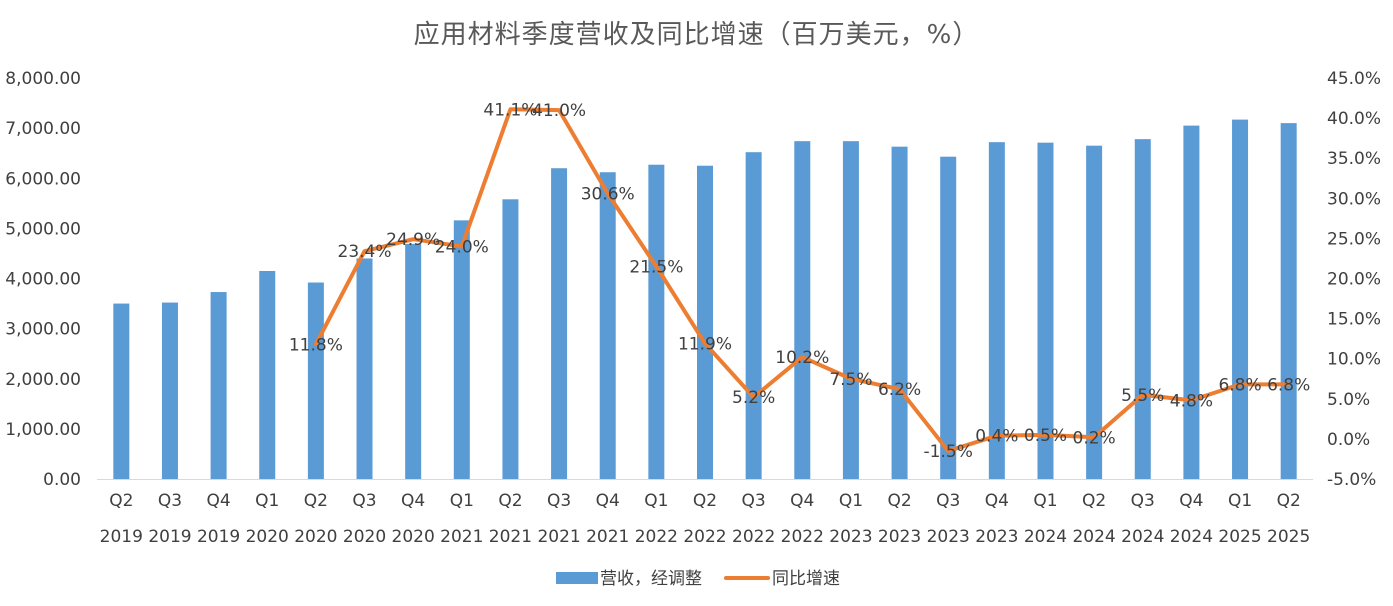  Describe the element at coordinates (705, 344) in the screenshot. I see `yoy-data-label: 11.9%` at that location.